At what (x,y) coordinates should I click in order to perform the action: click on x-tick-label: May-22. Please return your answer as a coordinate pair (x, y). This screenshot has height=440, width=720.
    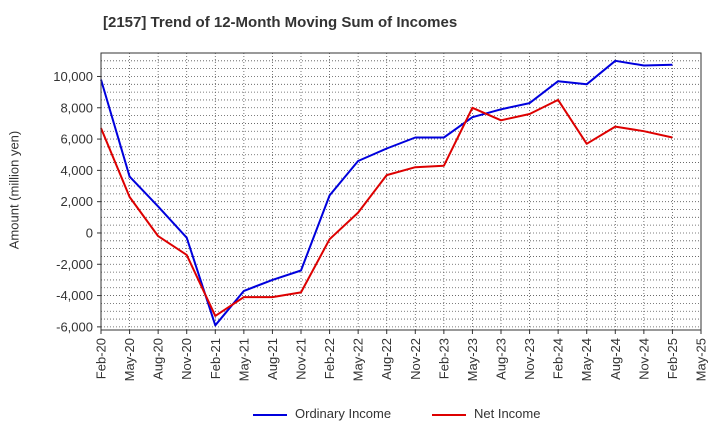
    Looking at the image, I should click on (358, 359).